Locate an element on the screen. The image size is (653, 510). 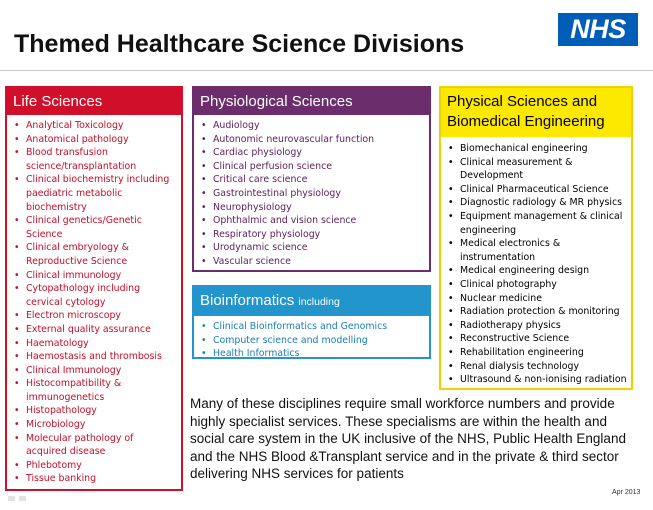
list-item: Radiation protection & monitoring is located at coordinates (536, 312).